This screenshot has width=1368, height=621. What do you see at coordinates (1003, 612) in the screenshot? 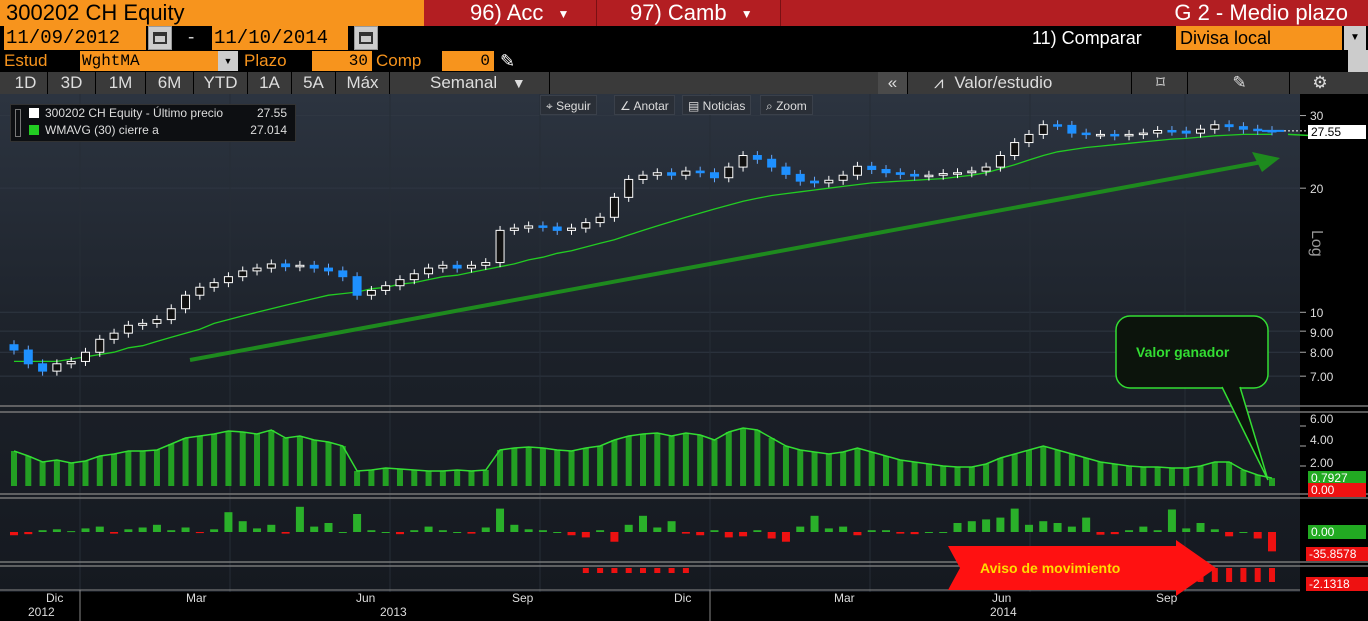
I see `x-year-label: 2014` at bounding box center [1003, 612].